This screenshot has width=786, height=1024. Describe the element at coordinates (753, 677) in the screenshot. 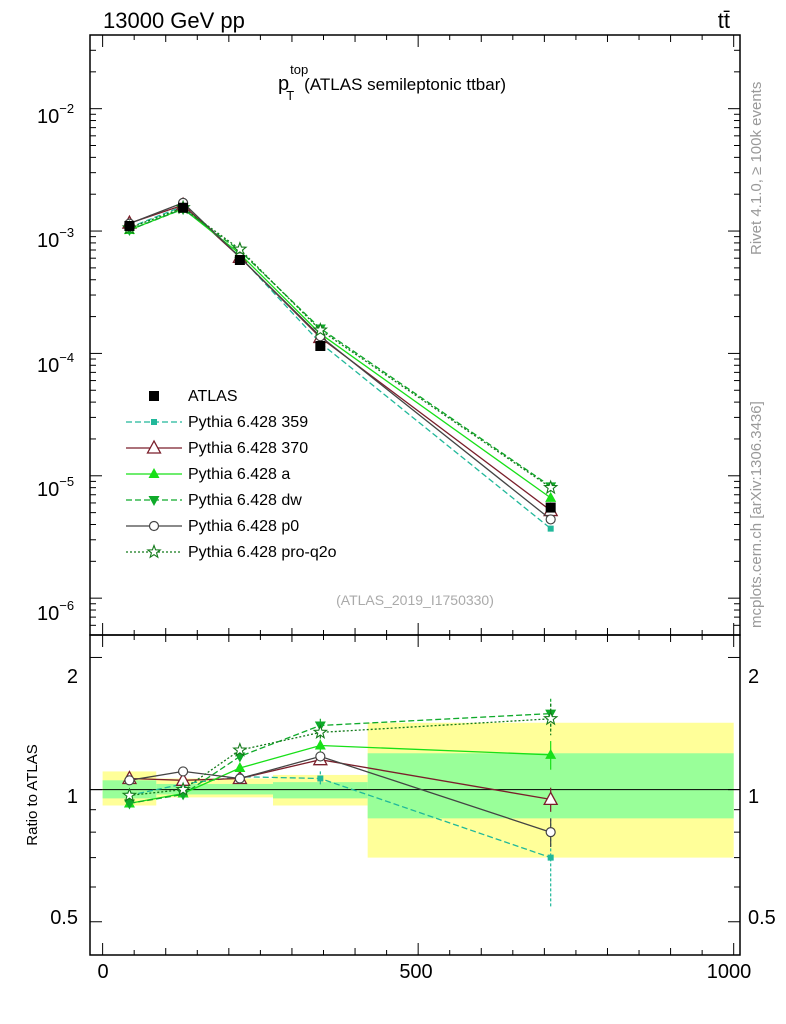

I see `ratio-y-tick-label-right-3: 2` at that location.